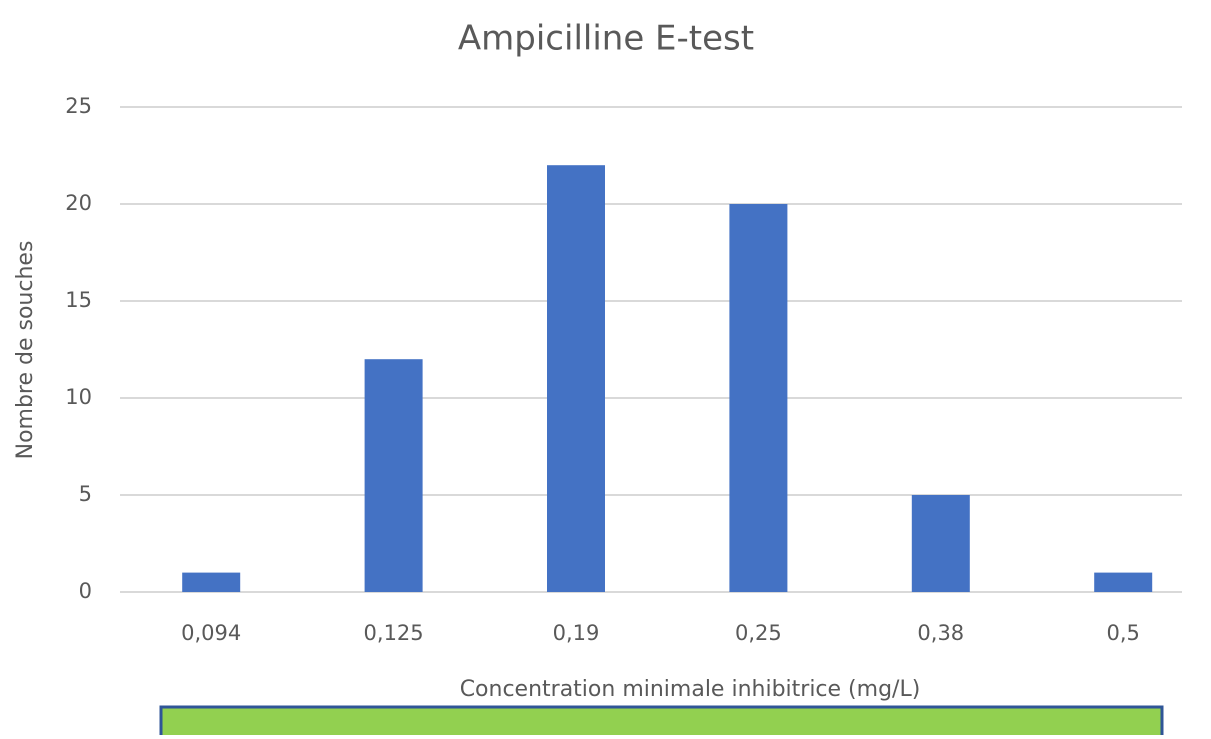 The width and height of the screenshot is (1211, 739). Describe the element at coordinates (78, 106) in the screenshot. I see `y-tick-label: 25` at that location.